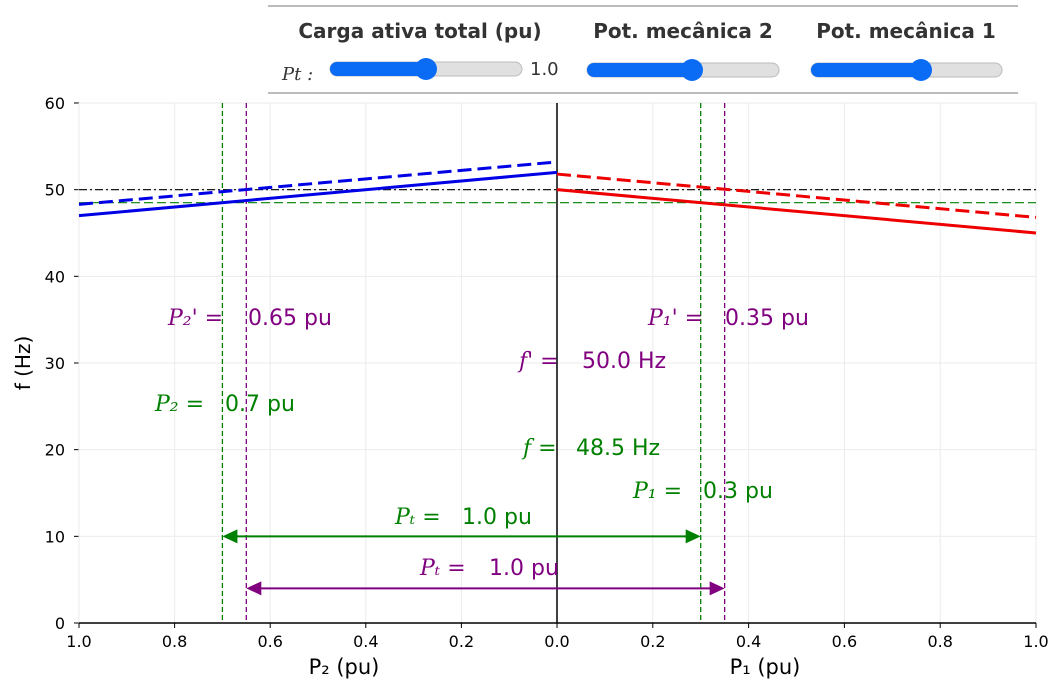 This screenshot has height=691, width=1053. I want to click on y-tick-label: 50, so click(55, 190).